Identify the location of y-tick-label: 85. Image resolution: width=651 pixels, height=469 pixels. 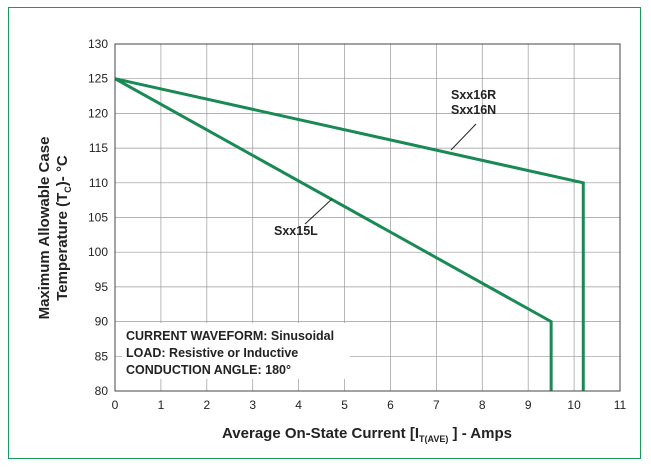
(102, 356).